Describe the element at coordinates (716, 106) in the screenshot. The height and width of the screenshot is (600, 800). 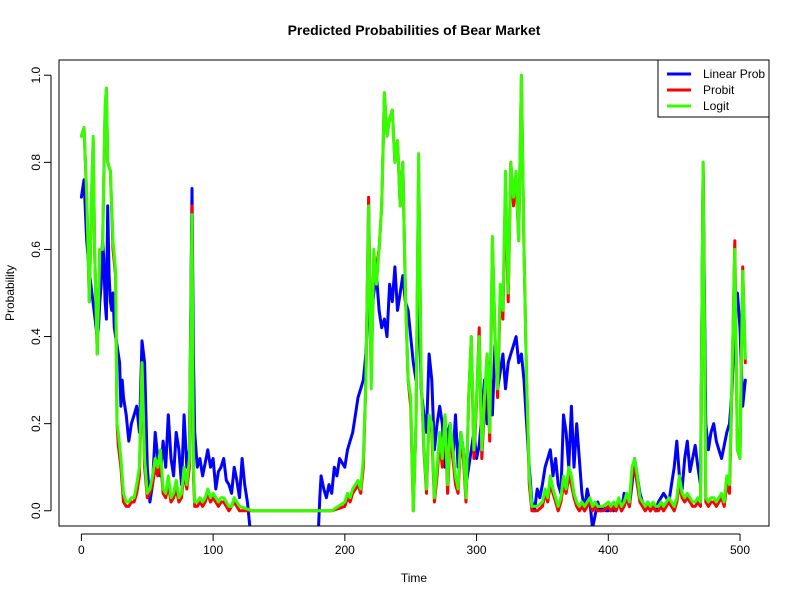
I see `legend-label-logit: Logit` at that location.